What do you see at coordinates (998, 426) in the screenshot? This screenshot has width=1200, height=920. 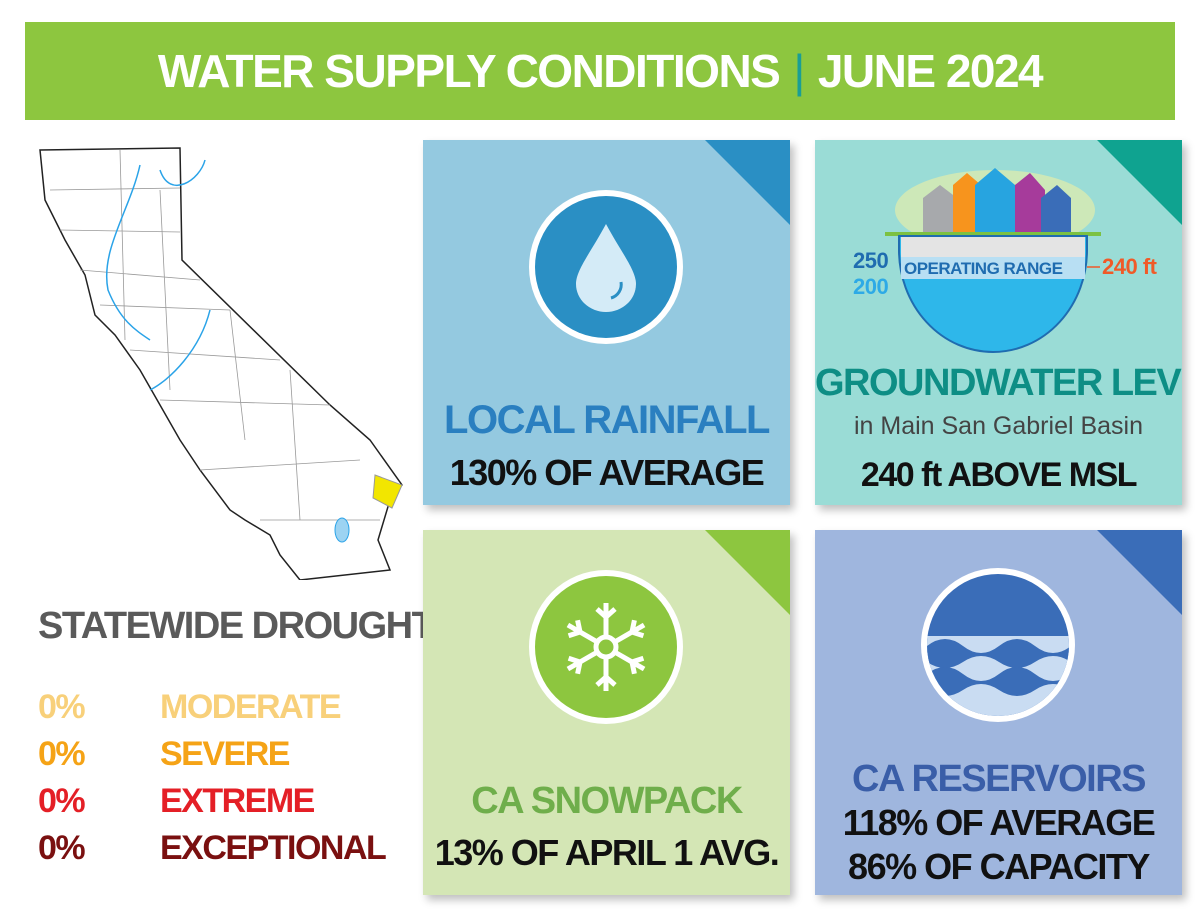 I see `groundwater-subtitle: in Main San Gabriel Basin` at bounding box center [998, 426].